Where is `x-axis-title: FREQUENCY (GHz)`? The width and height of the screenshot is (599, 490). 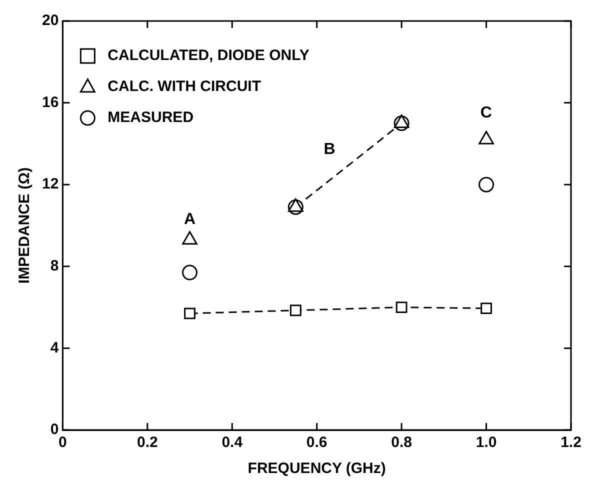
x-axis-title: FREQUENCY (GHz) is located at coordinates (317, 469).